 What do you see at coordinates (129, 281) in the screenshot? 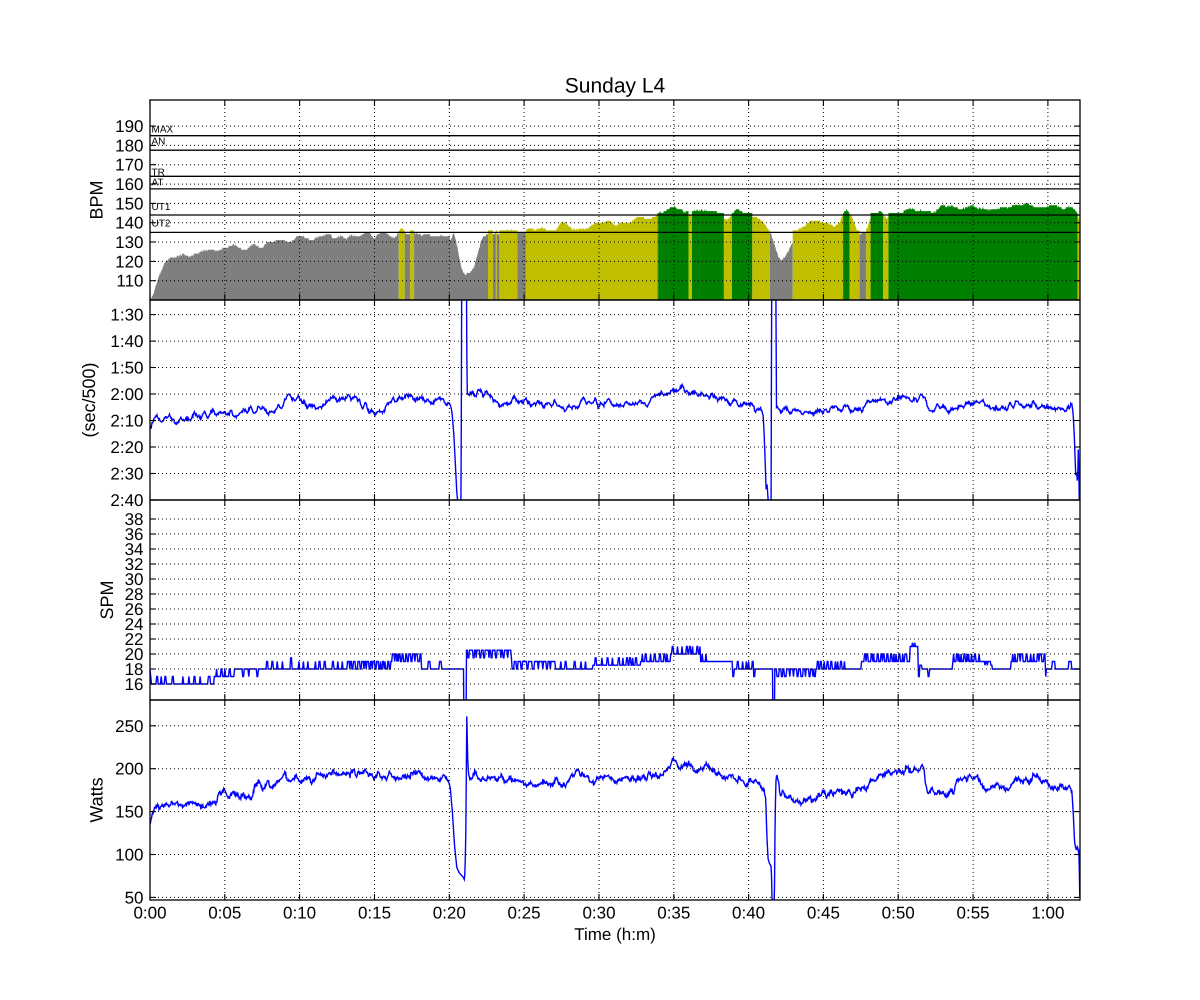
I see `svg-text: 110` at bounding box center [129, 281].